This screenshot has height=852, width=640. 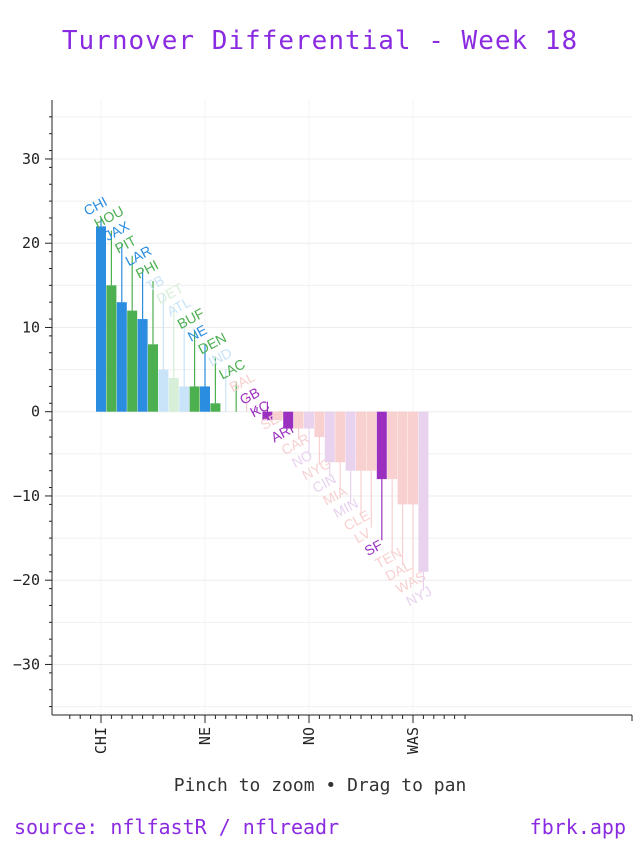 I want to click on bar-ari, so click(x=288, y=420).